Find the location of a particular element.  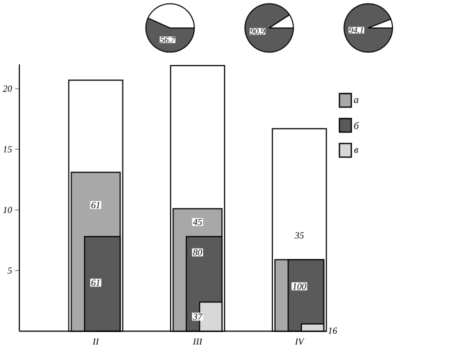

annotation: 100 is located at coordinates (299, 286).